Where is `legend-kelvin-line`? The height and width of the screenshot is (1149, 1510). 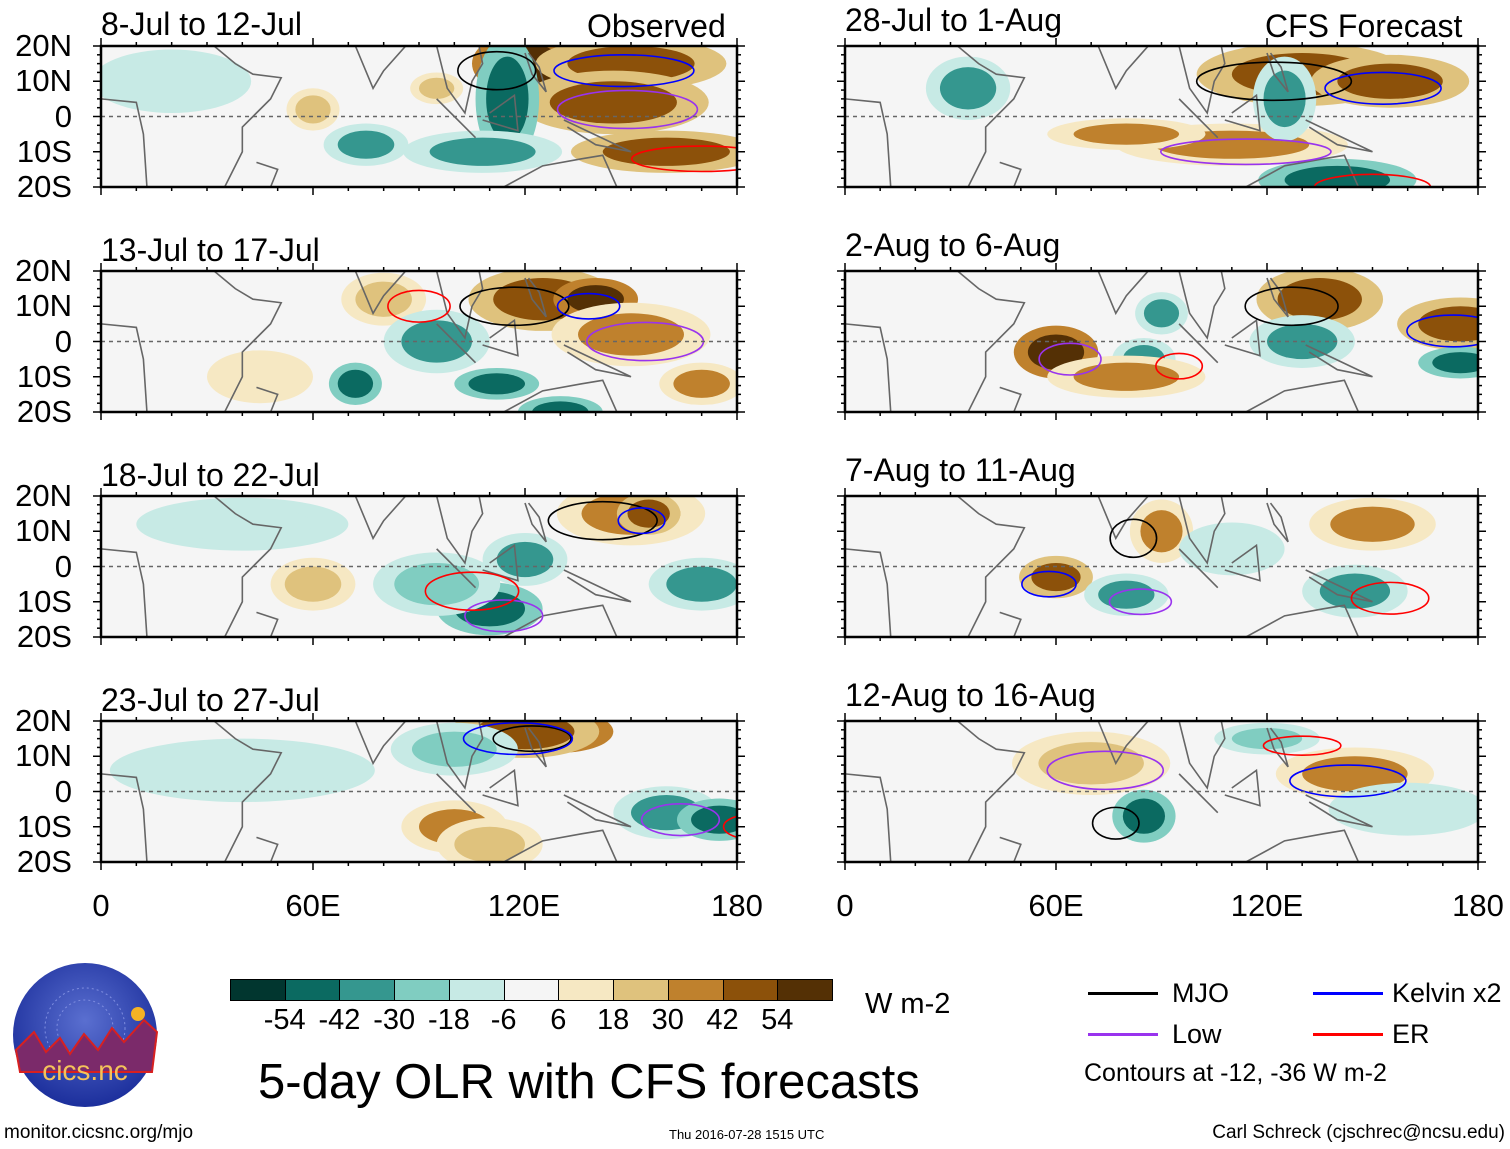
legend-kelvin-line is located at coordinates (1348, 993).